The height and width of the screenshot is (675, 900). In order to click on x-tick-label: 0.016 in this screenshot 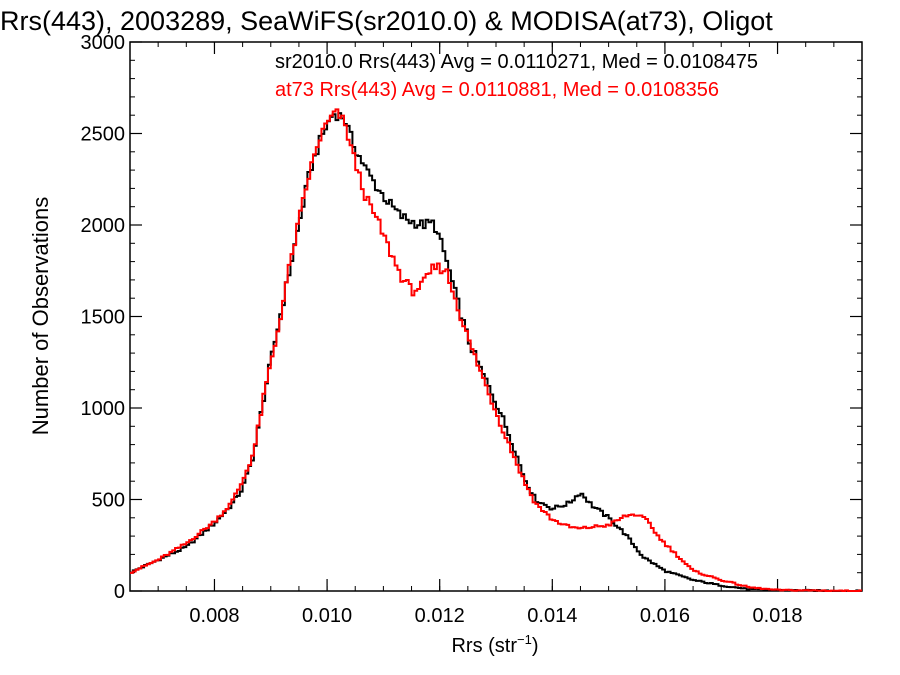, I will do `click(665, 616)`.